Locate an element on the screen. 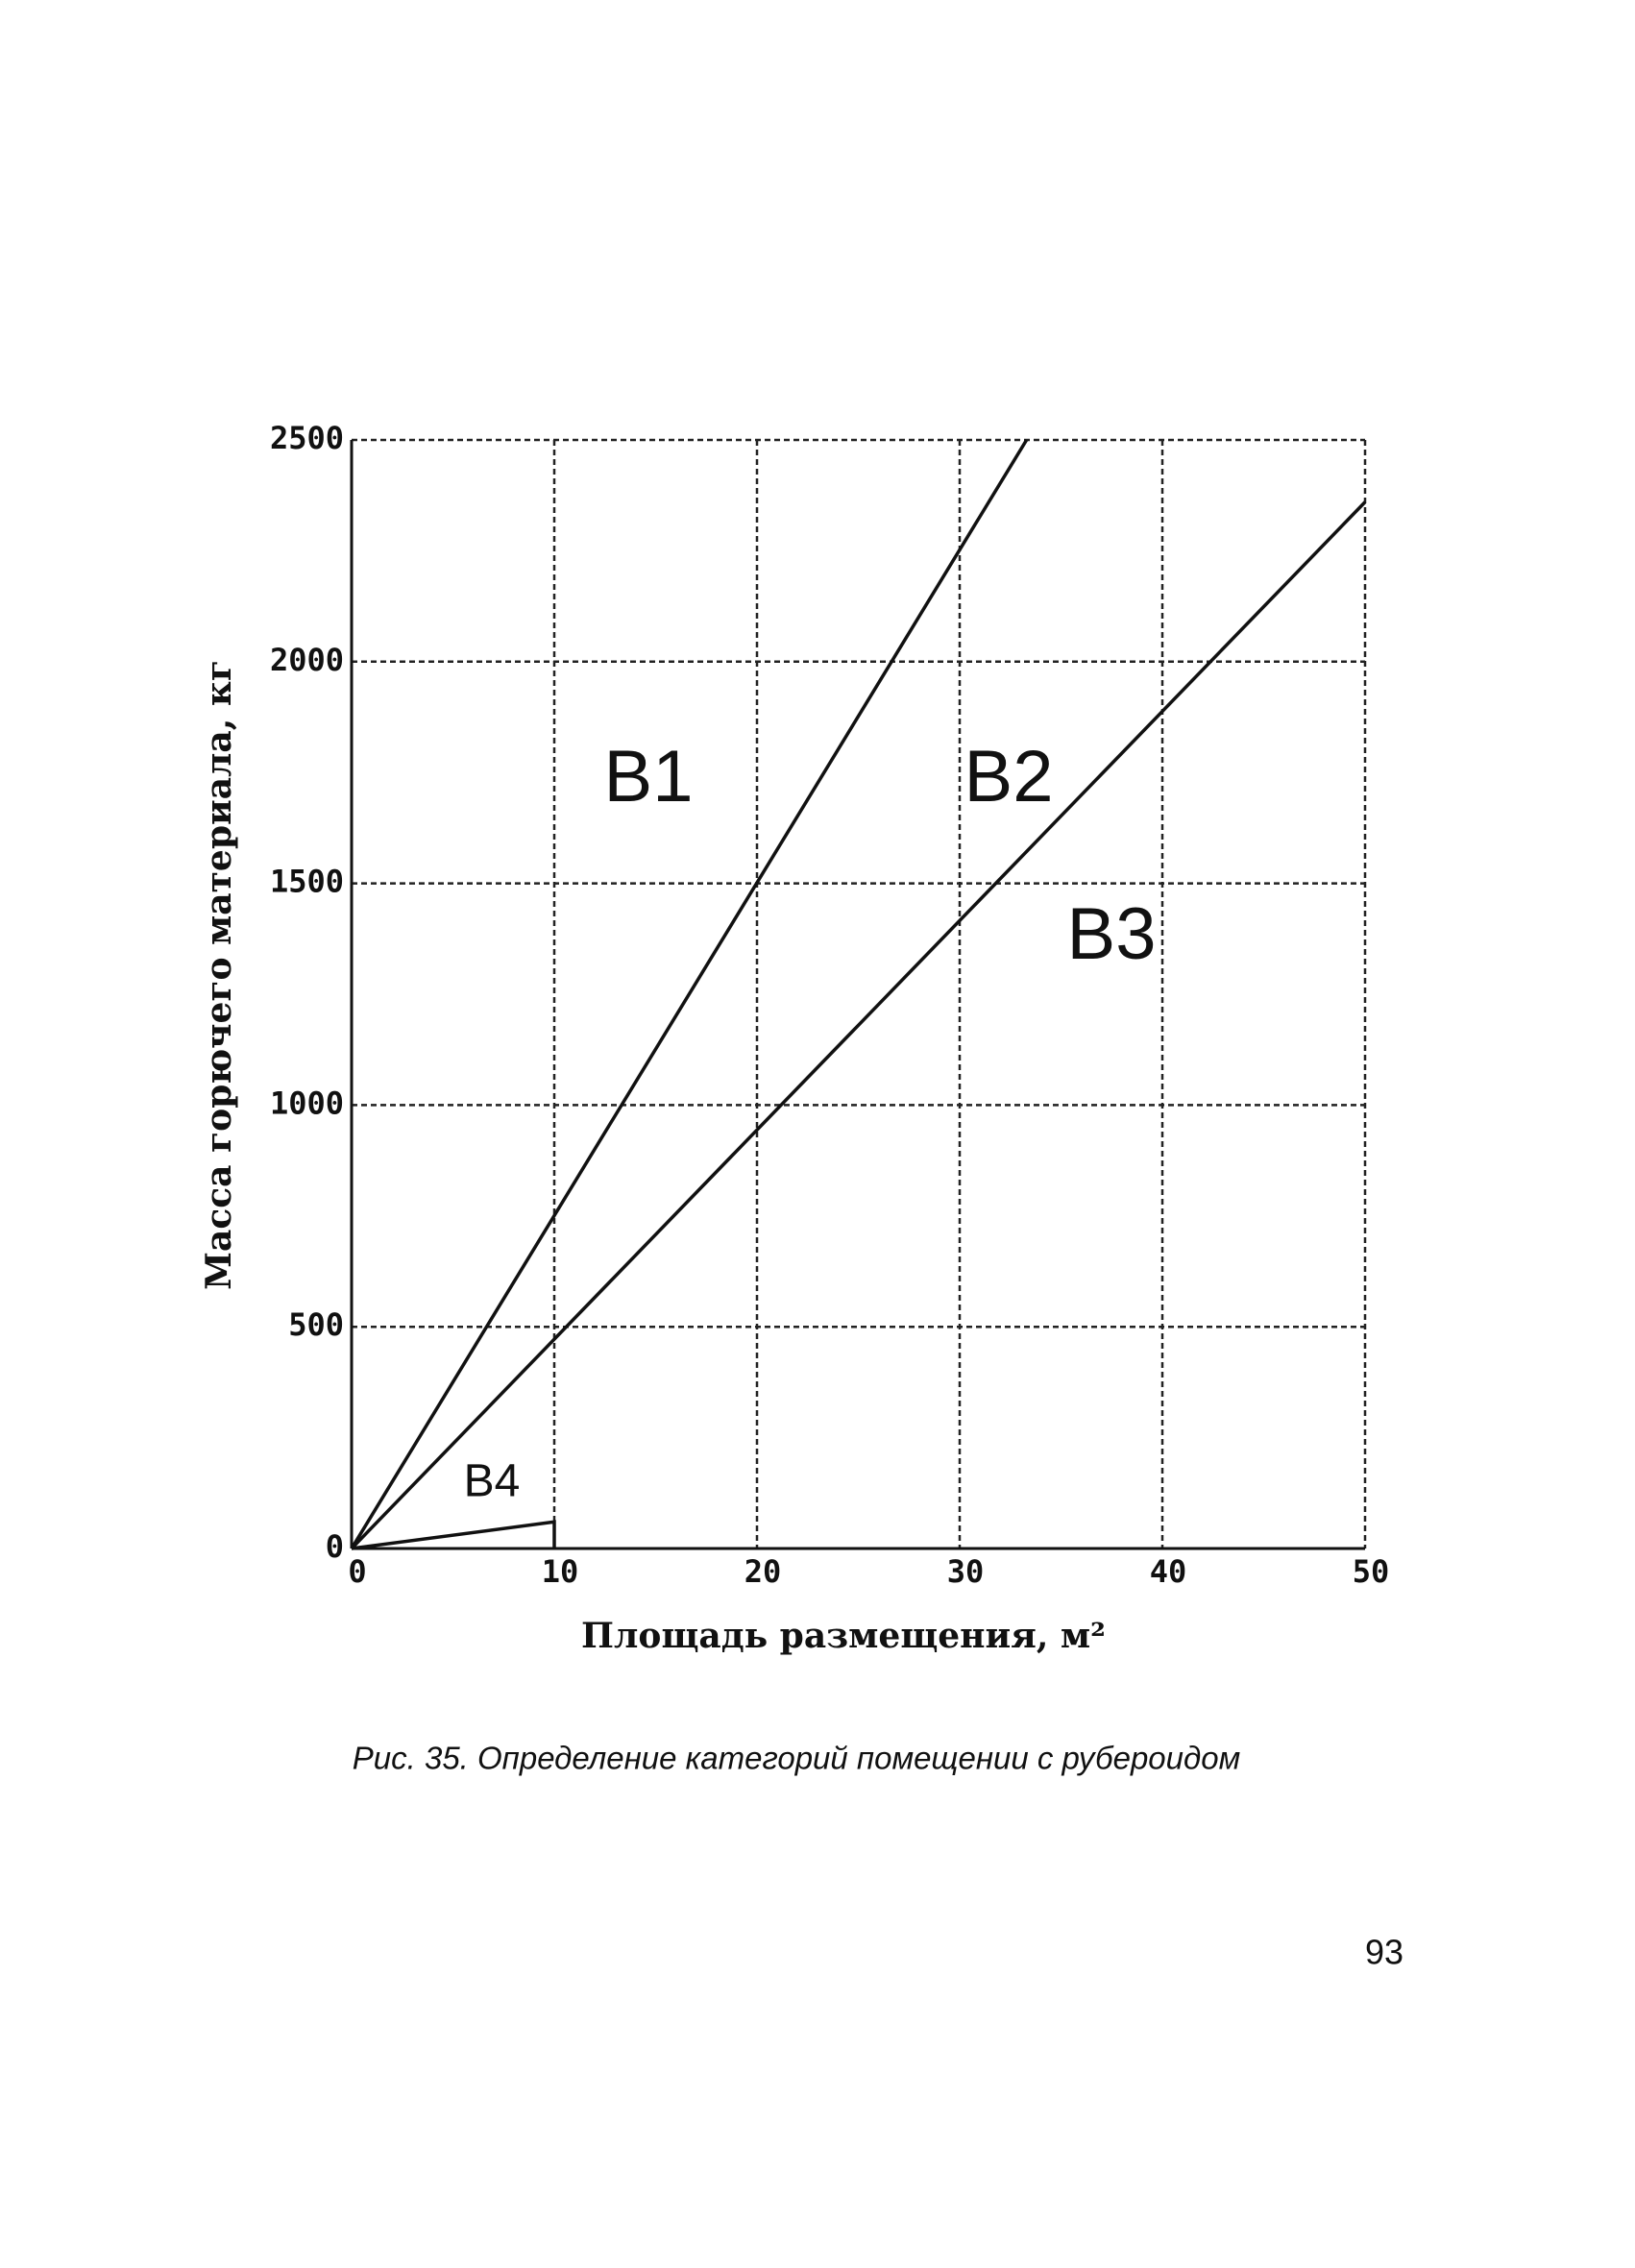  x-tick-label: 20 is located at coordinates (763, 1571).